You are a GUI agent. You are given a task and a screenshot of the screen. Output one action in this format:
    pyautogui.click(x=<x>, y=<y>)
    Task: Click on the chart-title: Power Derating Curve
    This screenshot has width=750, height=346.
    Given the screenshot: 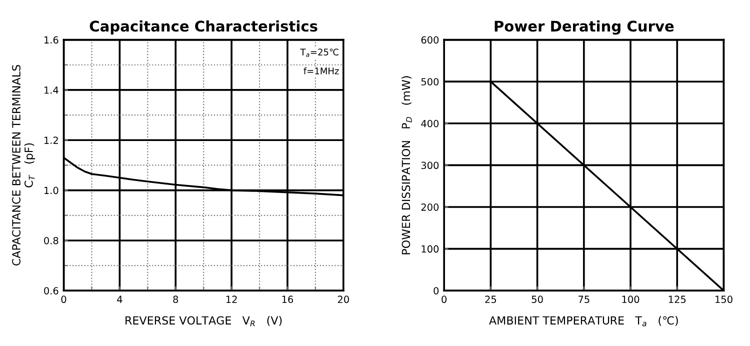 What is the action you would take?
    pyautogui.click(x=584, y=27)
    